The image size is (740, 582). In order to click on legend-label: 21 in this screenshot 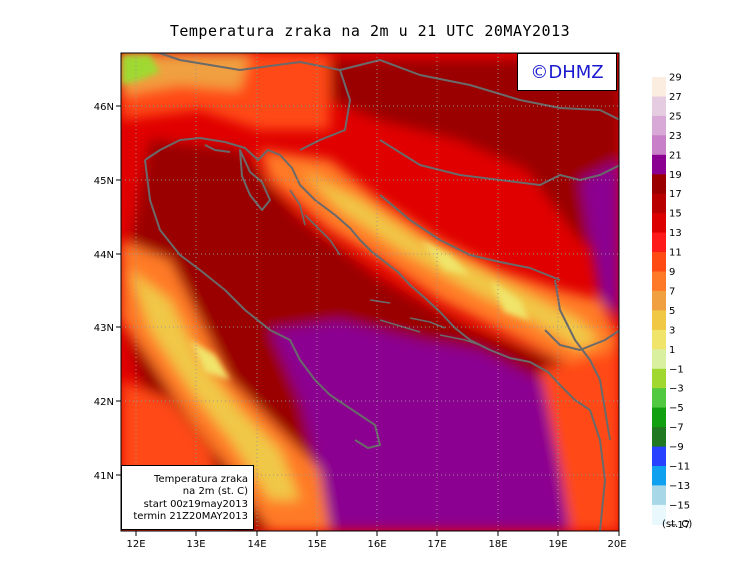, I will do `click(675, 155)`.